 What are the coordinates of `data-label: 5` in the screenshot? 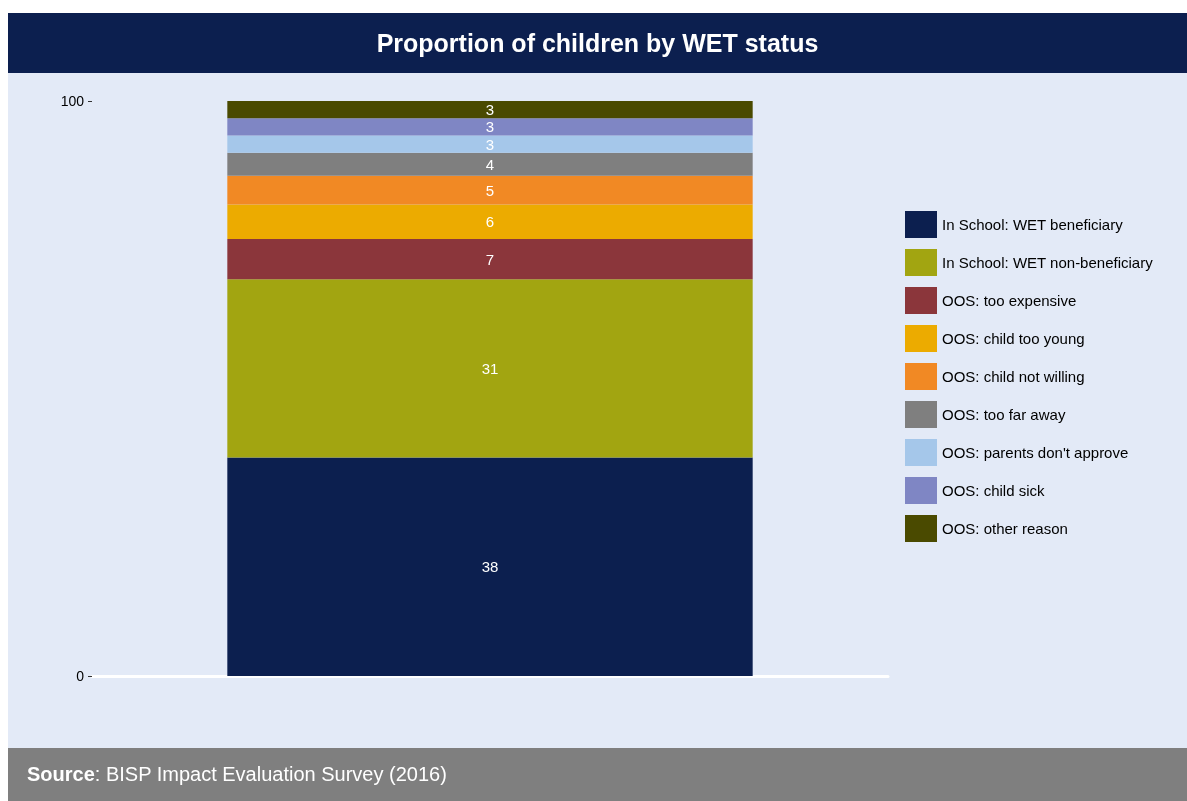 It's located at (490, 190).